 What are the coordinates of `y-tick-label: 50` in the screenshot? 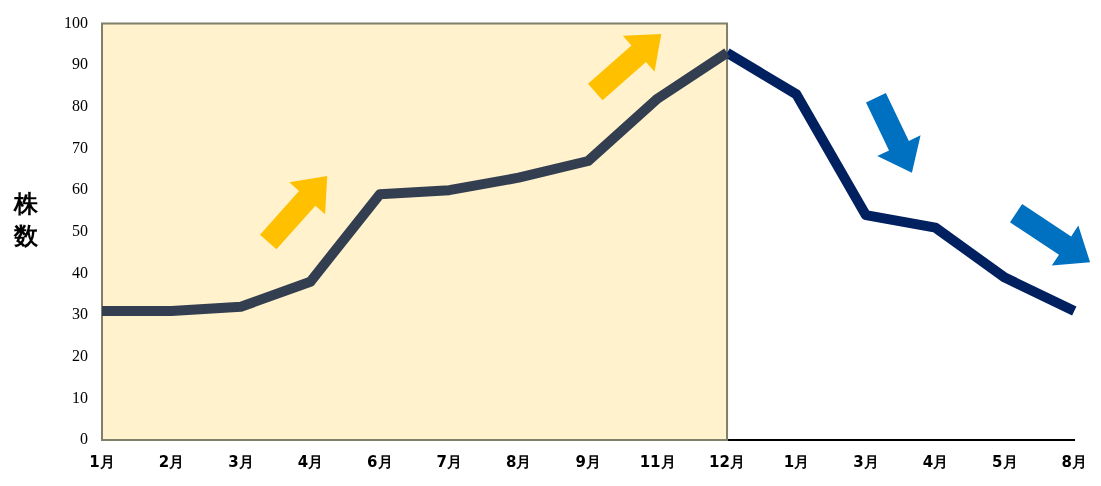 It's located at (80, 230).